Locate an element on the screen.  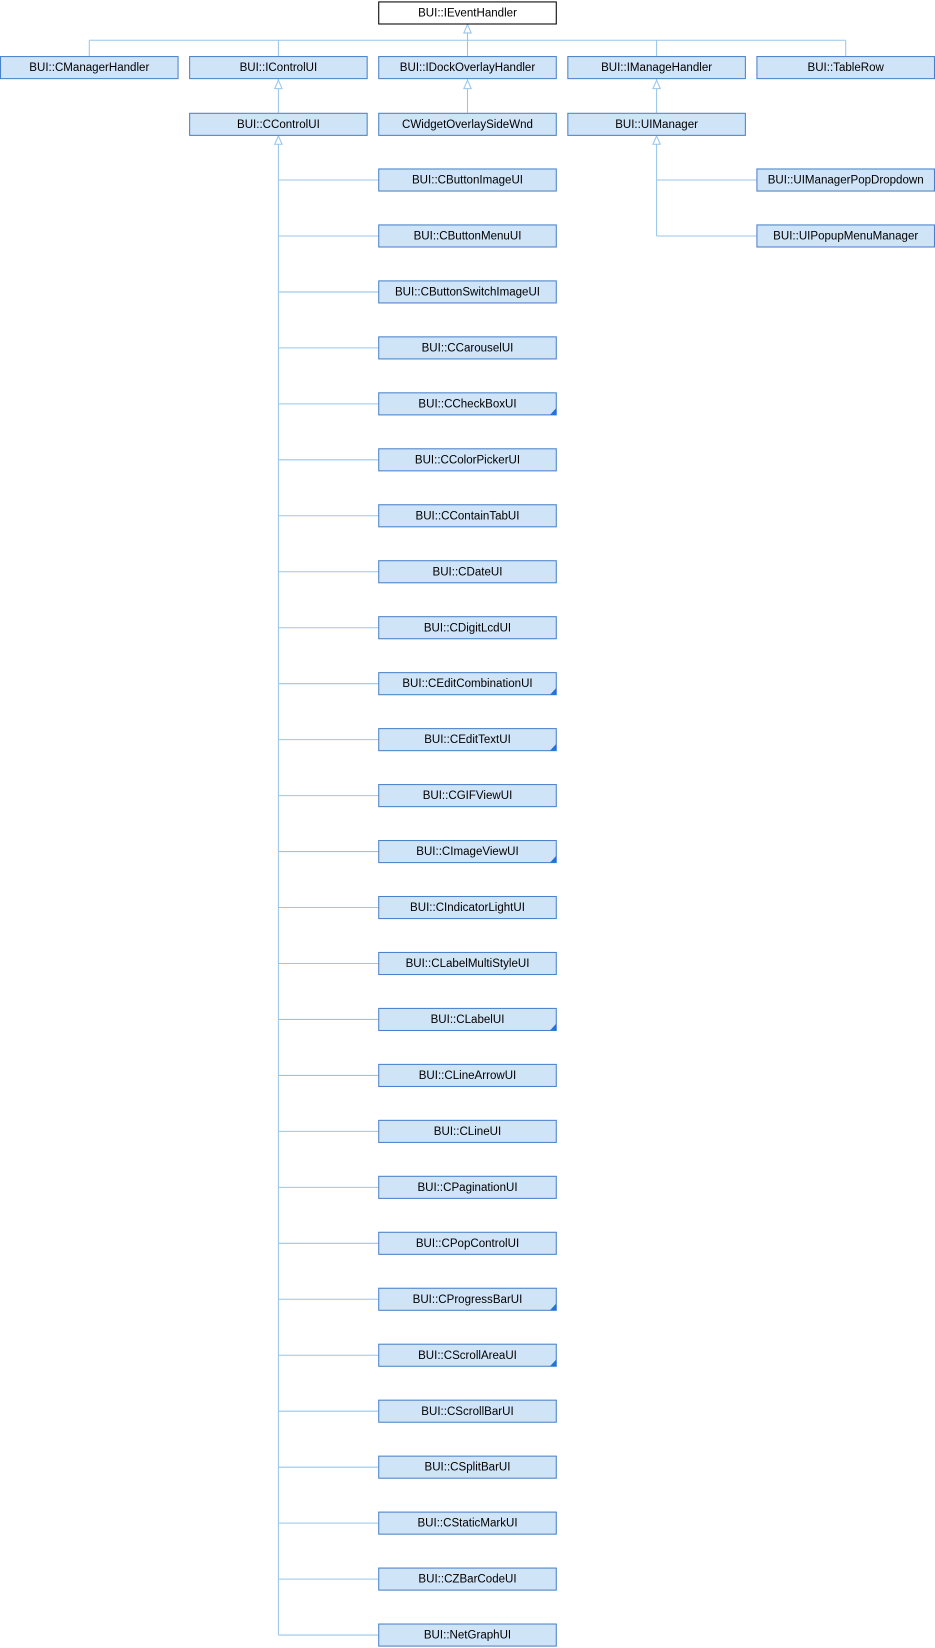
node-label: BUI::UIManagerPopDropdown is located at coordinates (846, 181).